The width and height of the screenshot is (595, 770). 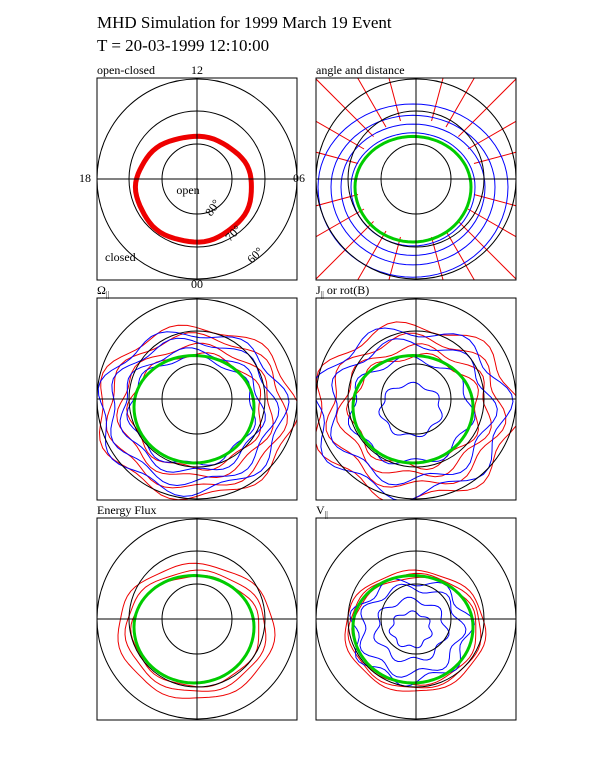 What do you see at coordinates (85, 178) in the screenshot?
I see `mlt-label: 18` at bounding box center [85, 178].